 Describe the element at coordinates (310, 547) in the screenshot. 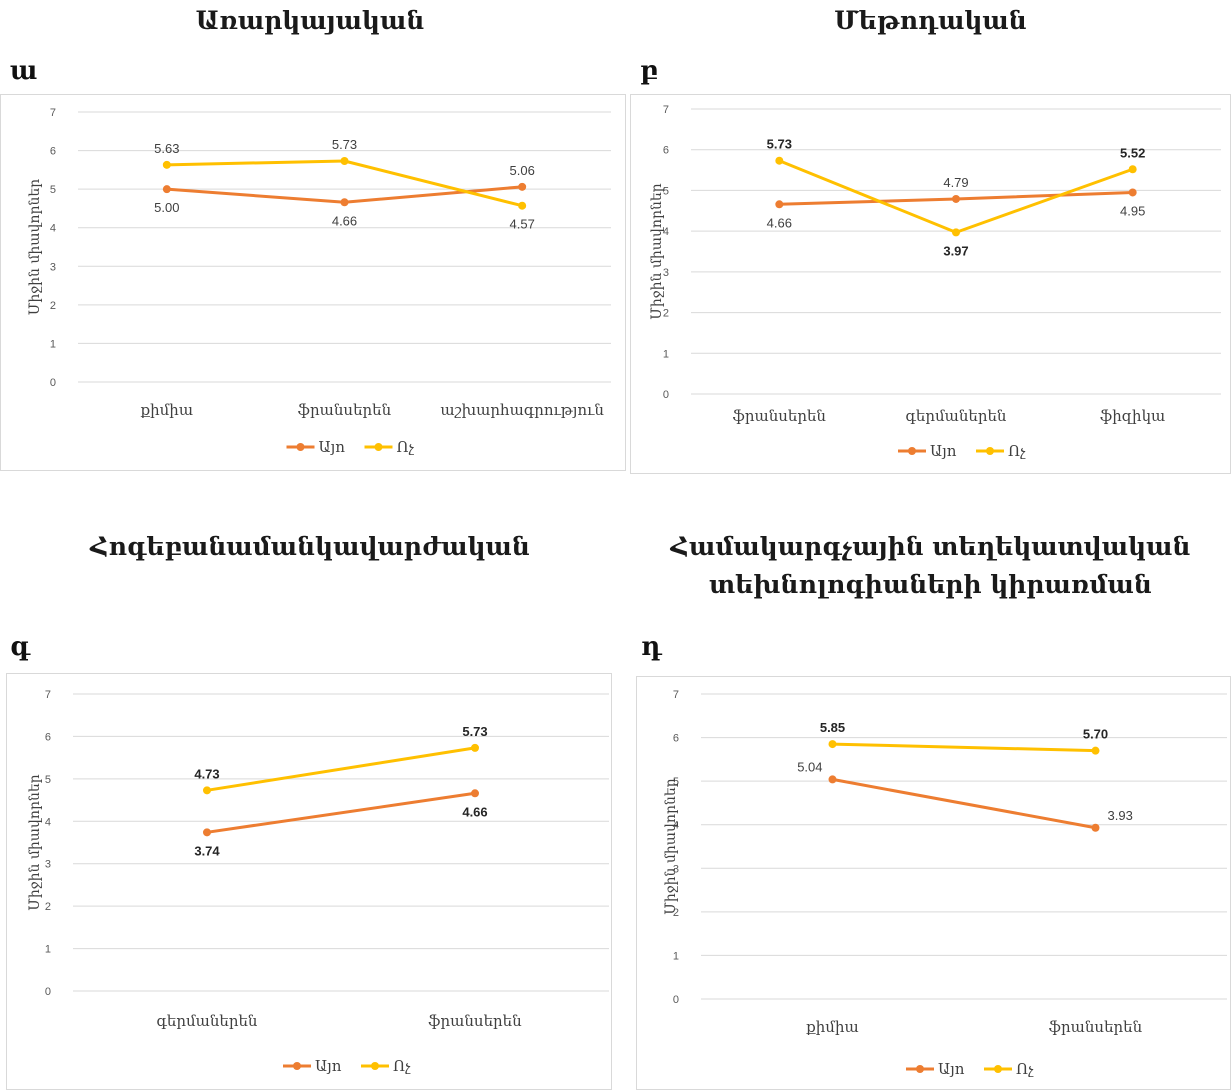

I see `chart-heading: Հոգեբանամանկավարժական` at that location.